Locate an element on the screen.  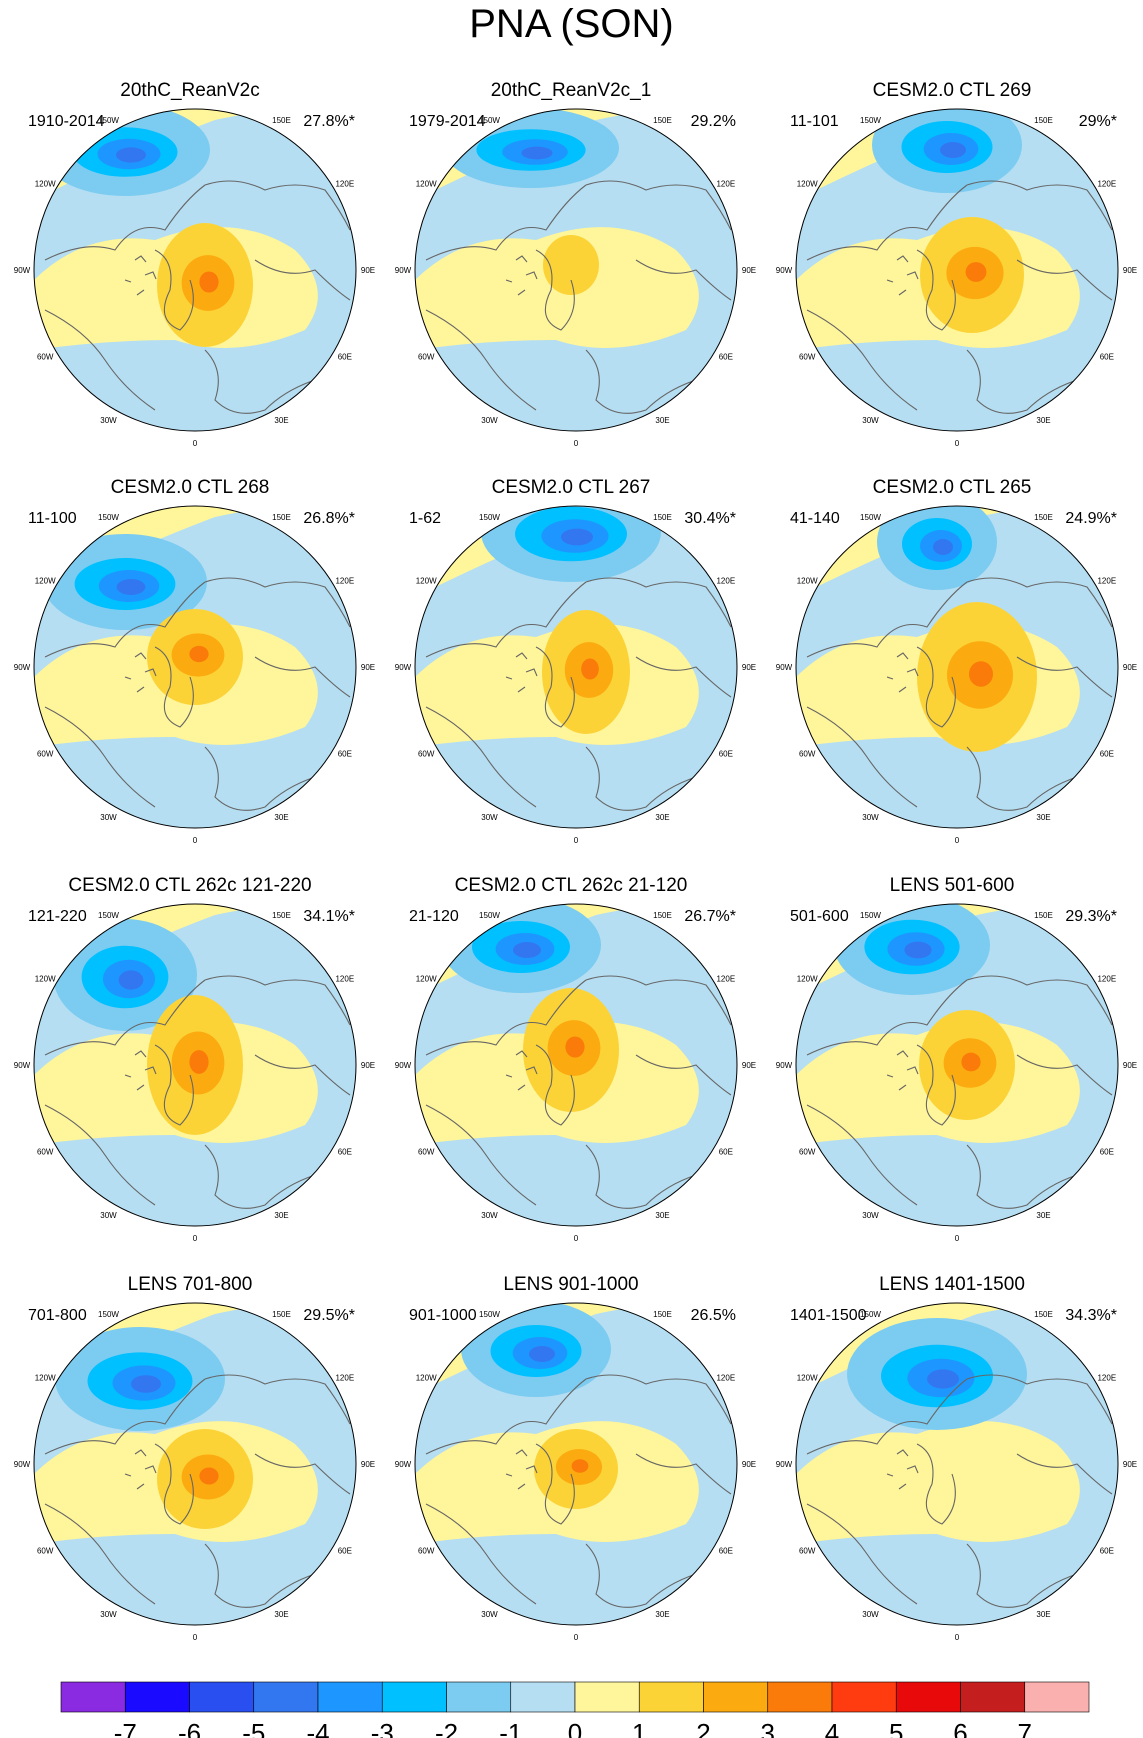
panel-explained-variance: 29.3%* is located at coordinates (1091, 916).